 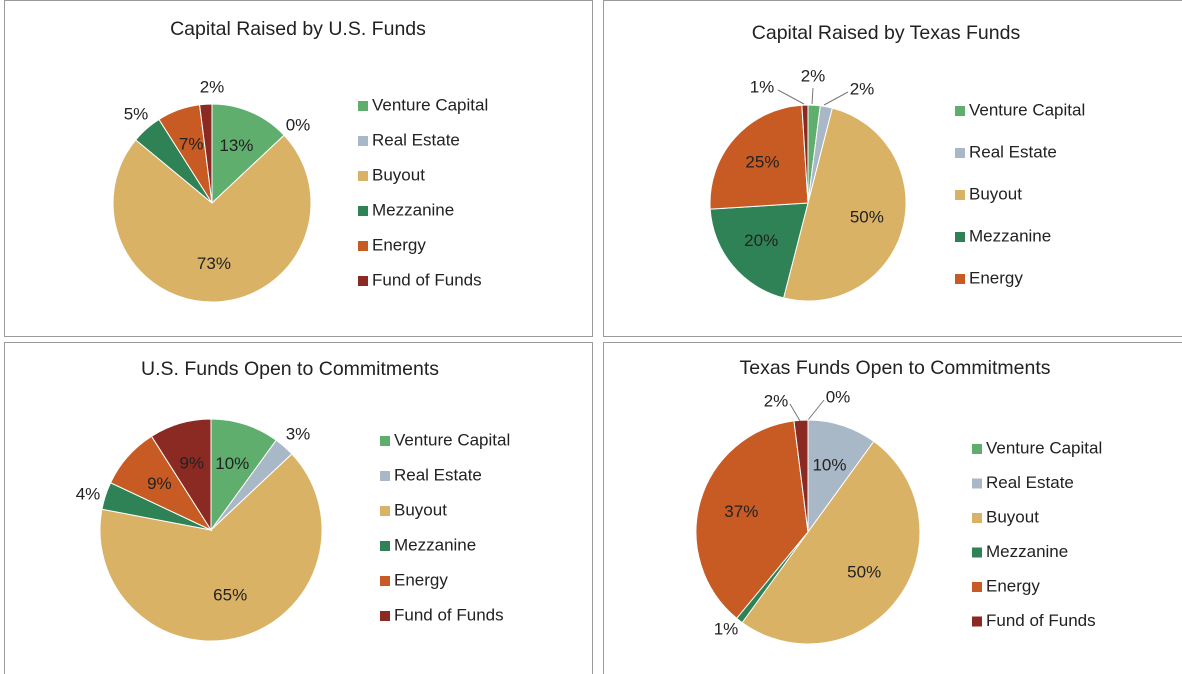 I want to click on chart-title: Texas Funds Open to Commitments, so click(x=894, y=368).